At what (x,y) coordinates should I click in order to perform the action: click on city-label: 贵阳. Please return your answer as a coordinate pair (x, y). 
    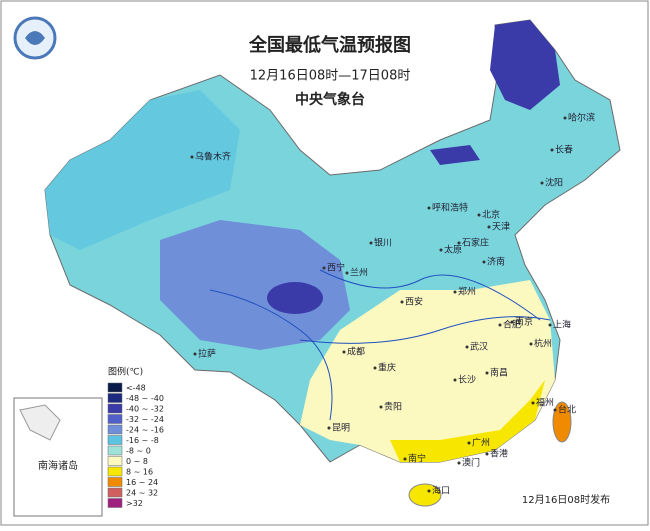
    Looking at the image, I should click on (393, 407).